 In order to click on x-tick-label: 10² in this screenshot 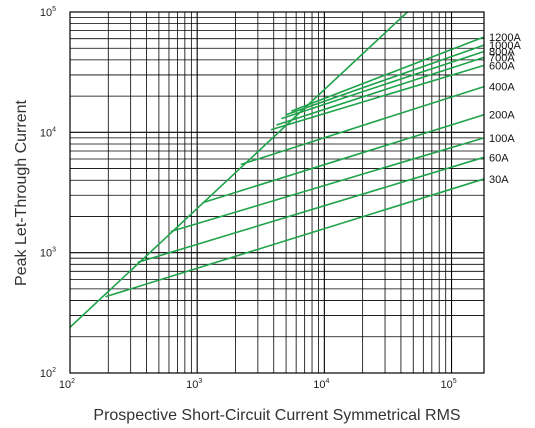, I will do `click(67, 384)`.